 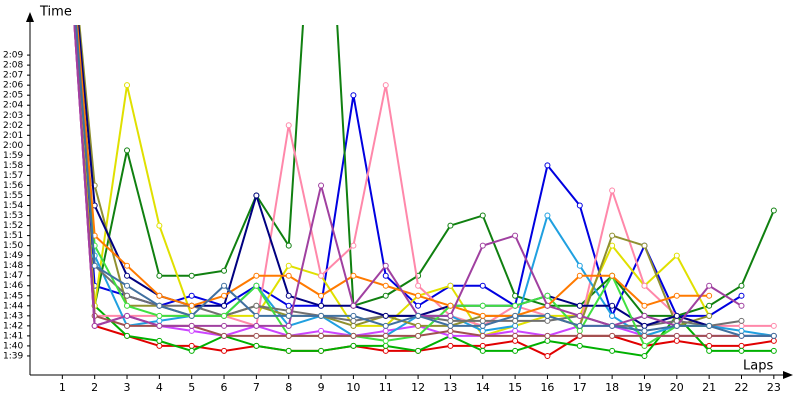 I want to click on y-tick-label: 1:55, so click(x=13, y=196).